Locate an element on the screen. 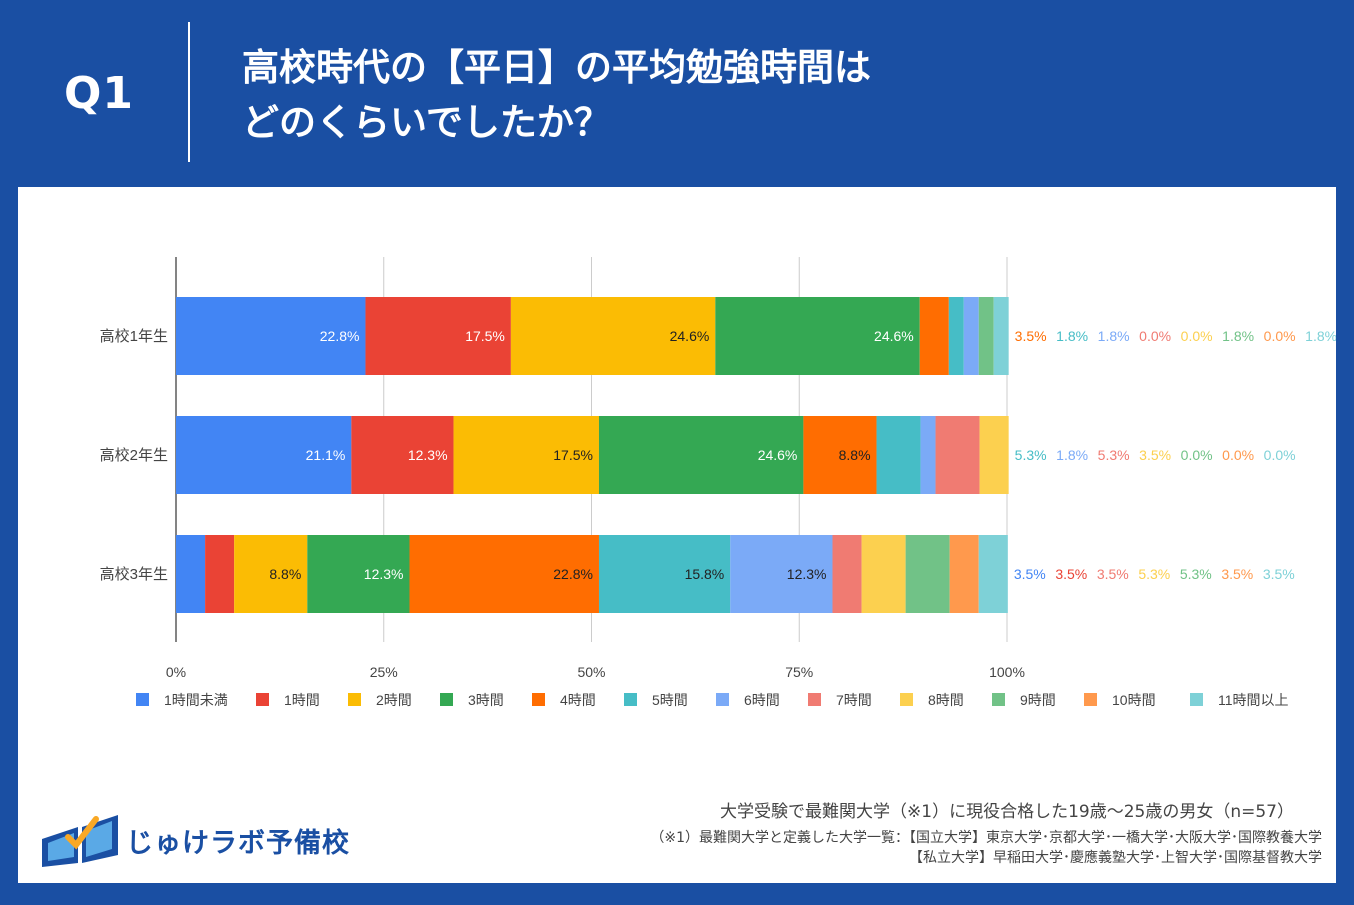  x-tick-label: 75% is located at coordinates (799, 672).